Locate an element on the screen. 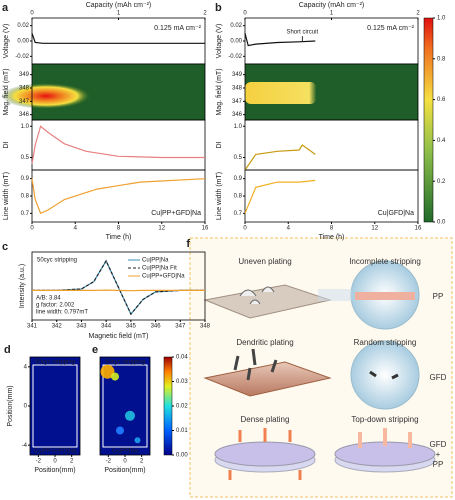 The image size is (455, 500). stage-label: Dense plating is located at coordinates (265, 419).